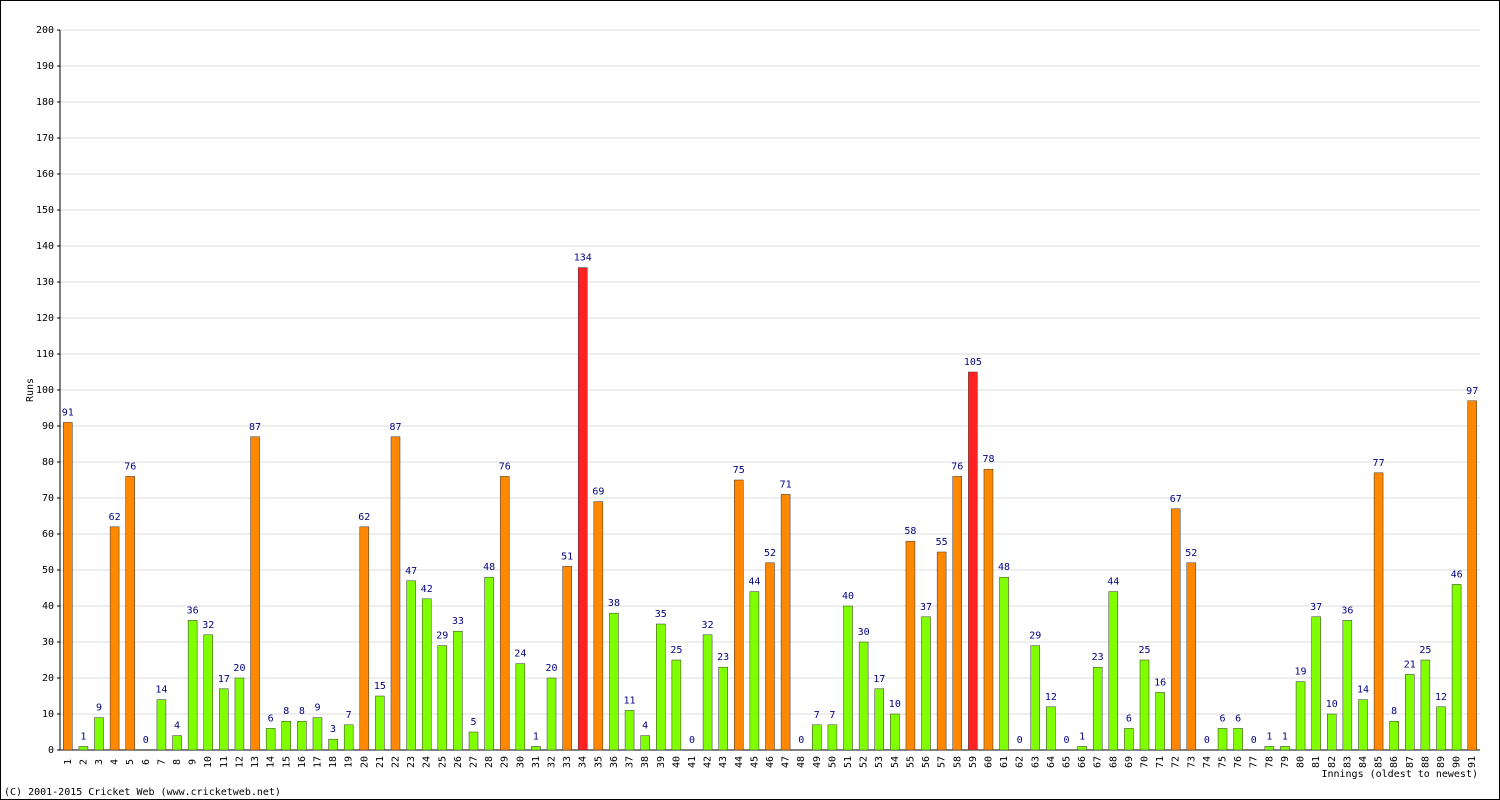 This screenshot has height=800, width=1500. Describe the element at coordinates (895, 704) in the screenshot. I see `value-label: 10` at that location.